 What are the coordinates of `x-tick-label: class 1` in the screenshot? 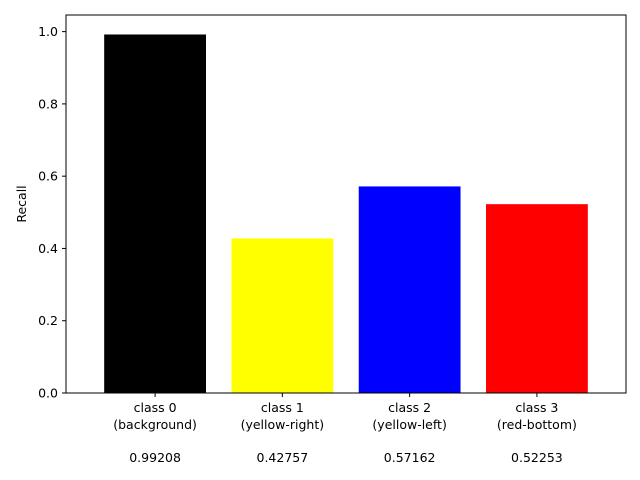 It's located at (282, 407).